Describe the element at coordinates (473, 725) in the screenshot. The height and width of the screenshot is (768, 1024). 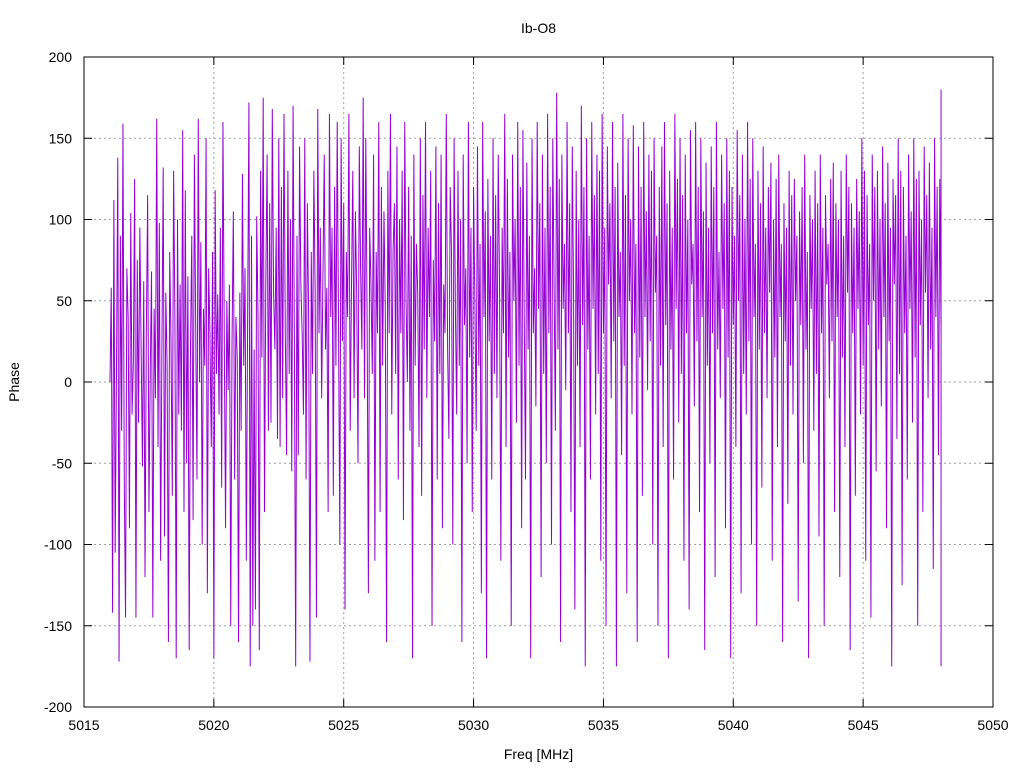
I see `x-tick-label: 5030` at that location.